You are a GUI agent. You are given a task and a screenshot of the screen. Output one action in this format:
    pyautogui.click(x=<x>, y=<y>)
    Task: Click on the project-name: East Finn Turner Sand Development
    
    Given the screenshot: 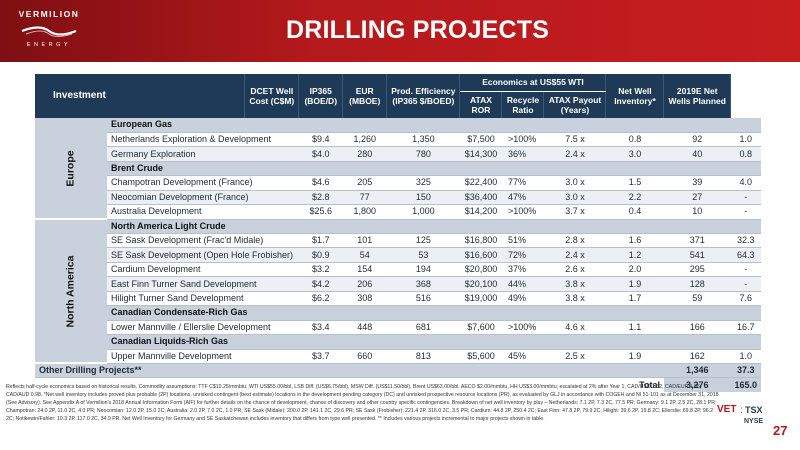 What is the action you would take?
    pyautogui.click(x=202, y=284)
    